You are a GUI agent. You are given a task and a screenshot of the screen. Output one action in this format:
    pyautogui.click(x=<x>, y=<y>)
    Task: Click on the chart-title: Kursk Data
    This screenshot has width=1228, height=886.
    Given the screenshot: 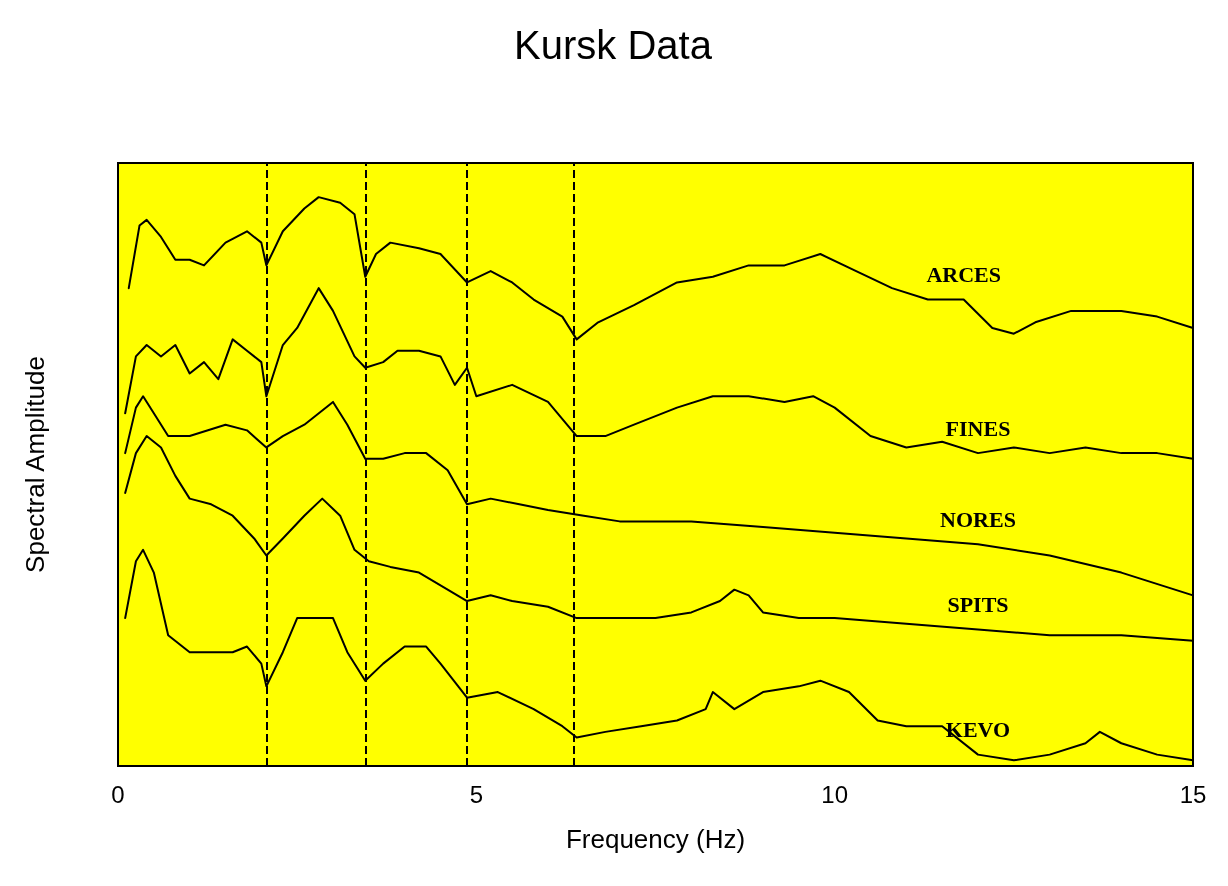 What is the action you would take?
    pyautogui.click(x=613, y=45)
    